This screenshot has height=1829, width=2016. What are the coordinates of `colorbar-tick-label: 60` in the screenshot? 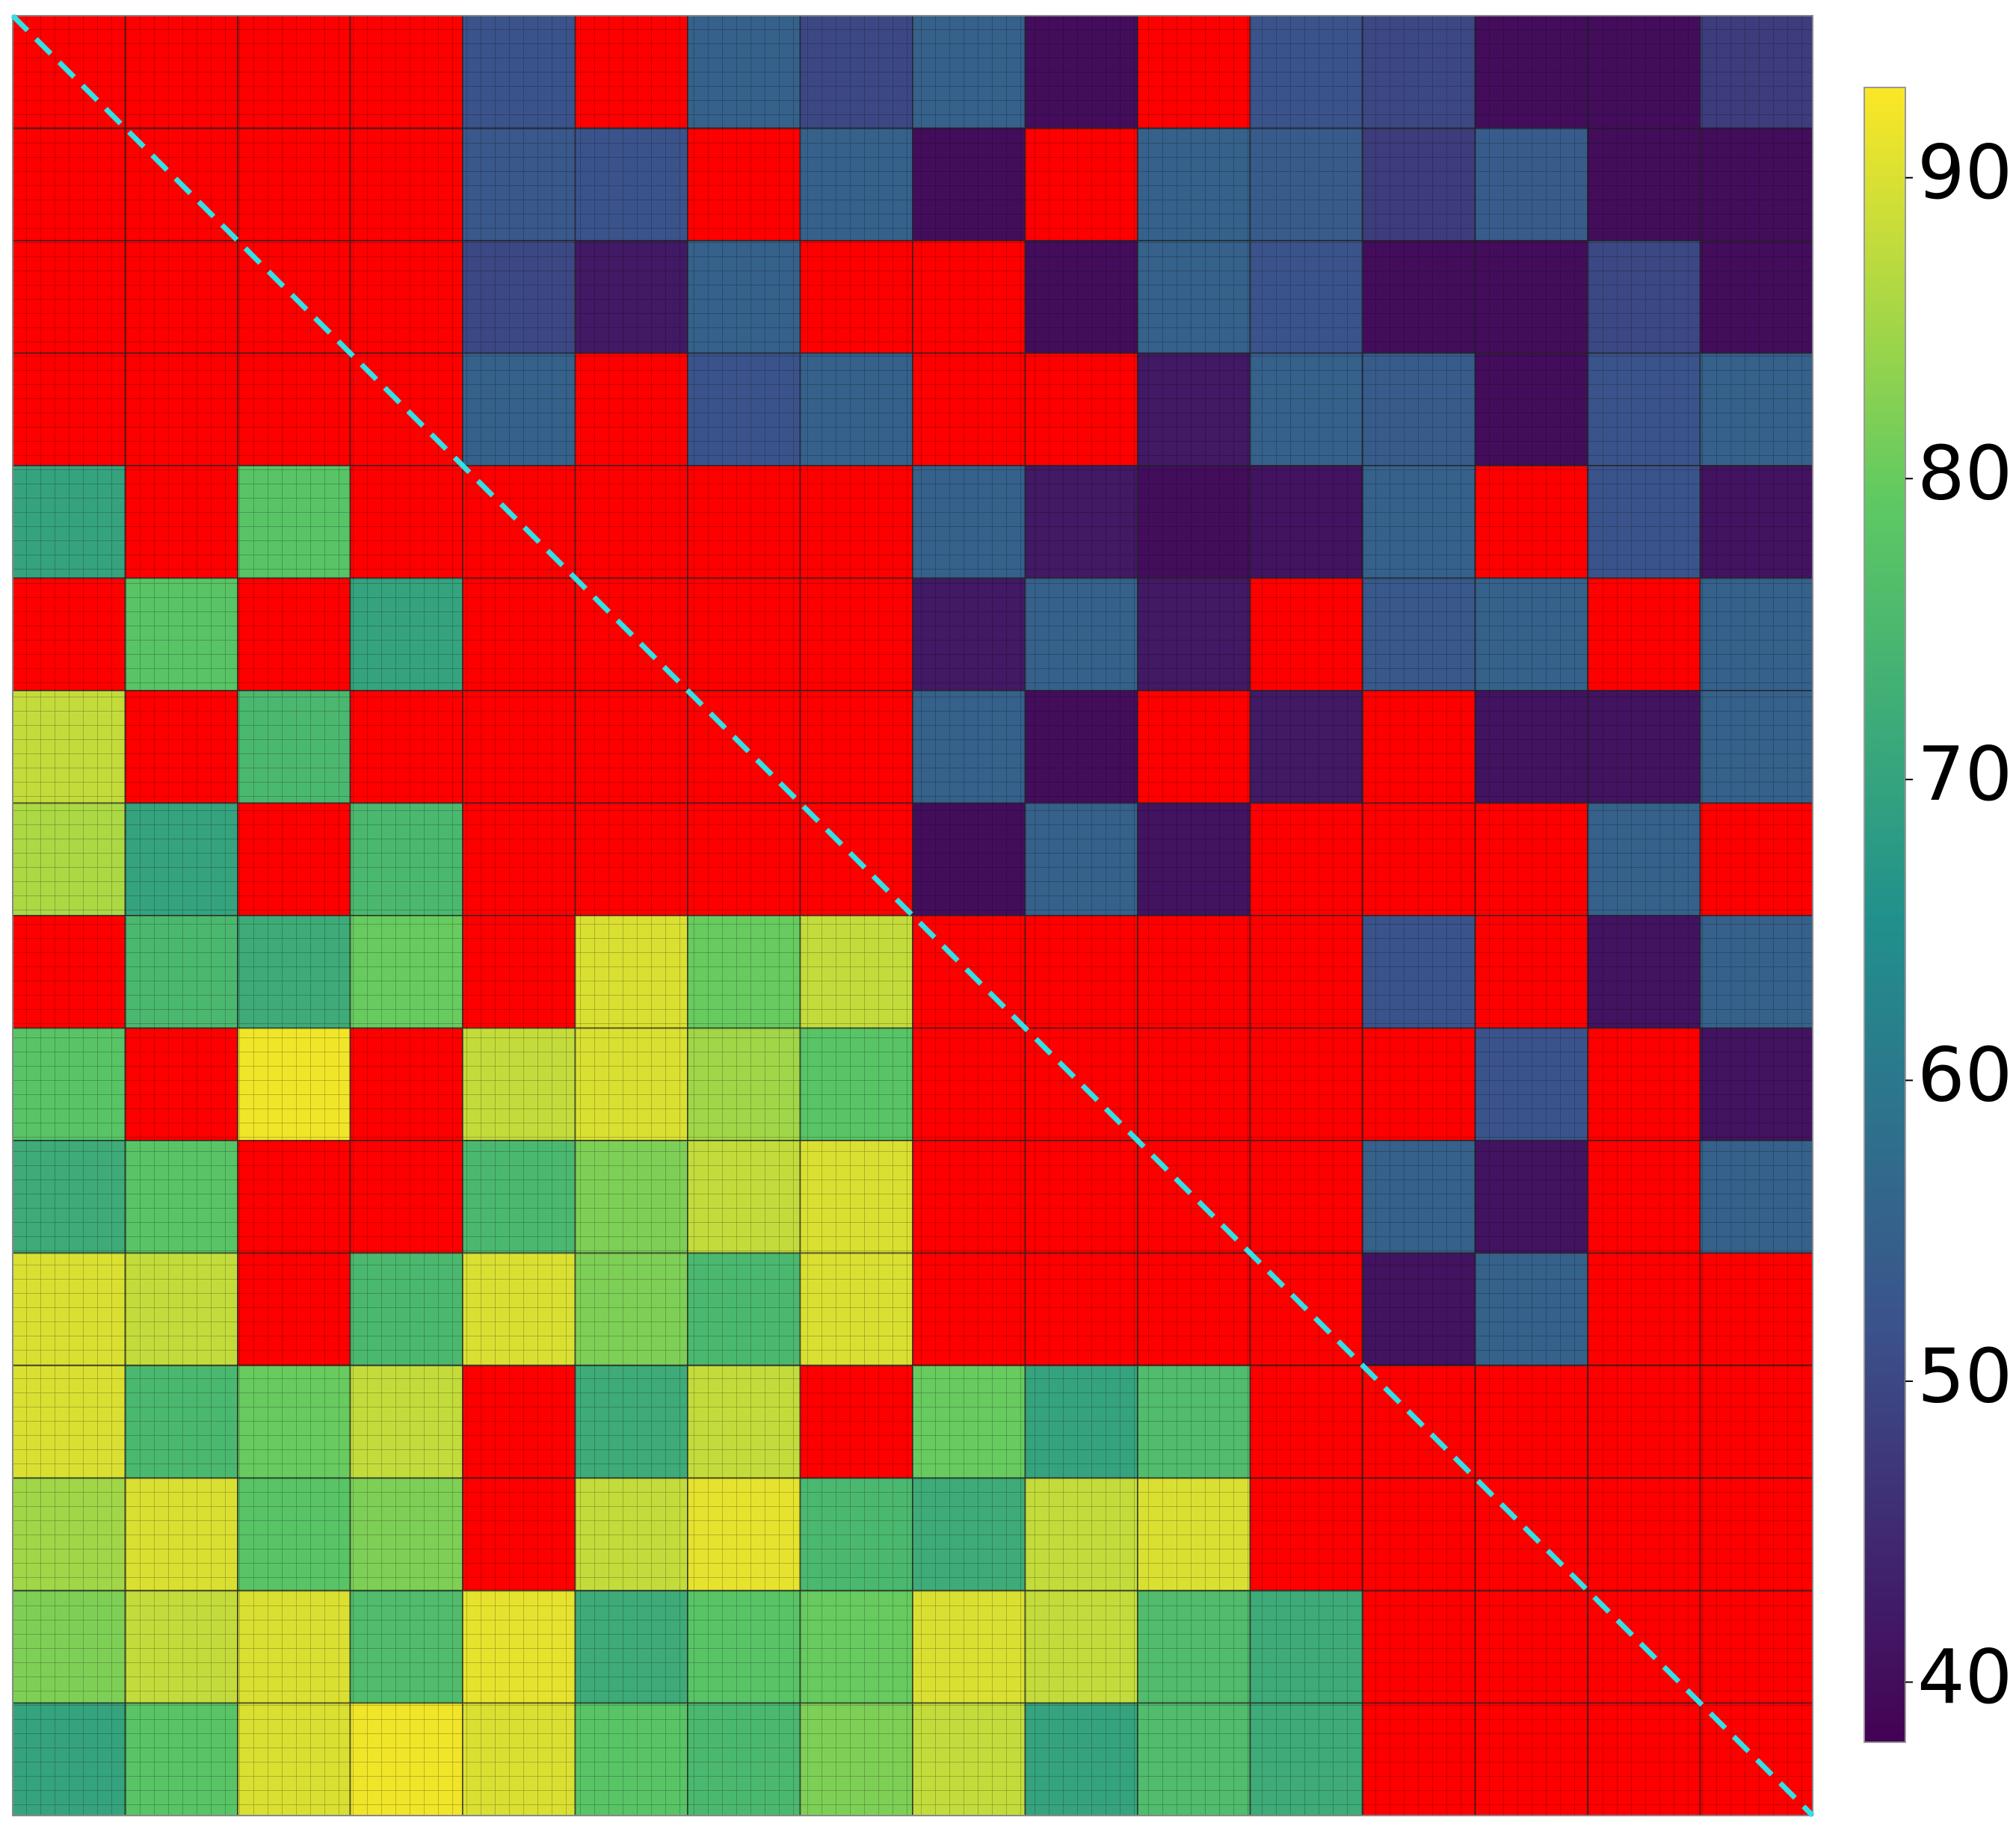 It's located at (1965, 1075).